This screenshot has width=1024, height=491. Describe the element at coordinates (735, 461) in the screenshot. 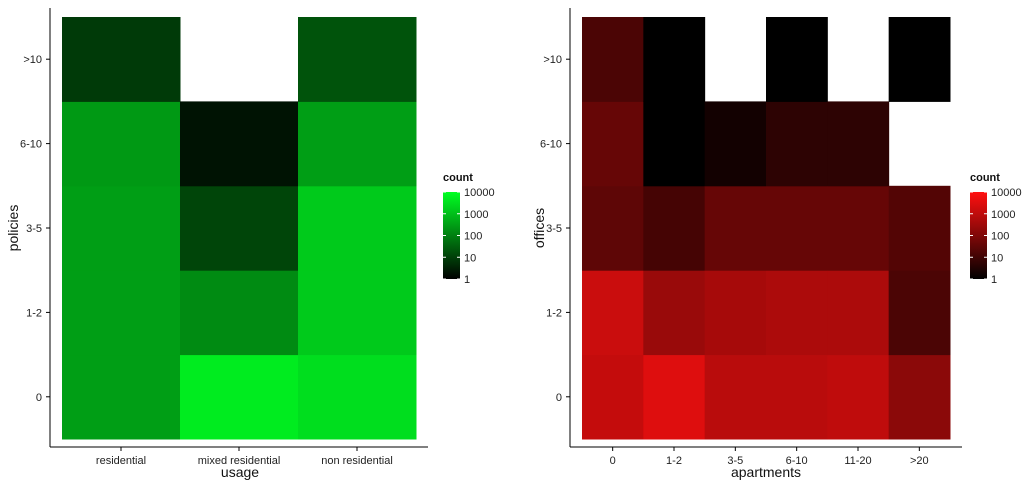

I see `x-tick-label-3-5: 3-5` at that location.